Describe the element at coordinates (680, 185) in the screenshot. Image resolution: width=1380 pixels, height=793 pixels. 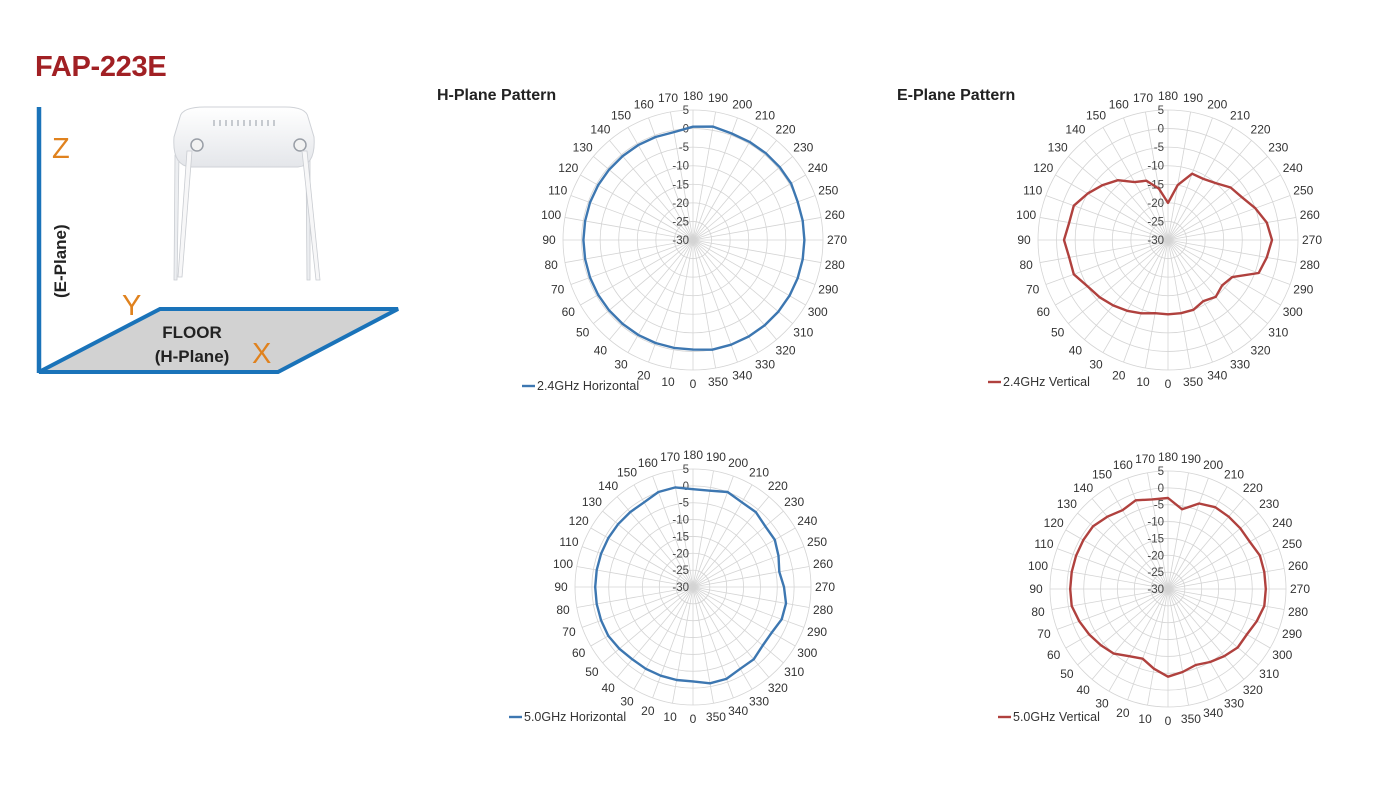
I see `gain-tick-label: -15` at that location.